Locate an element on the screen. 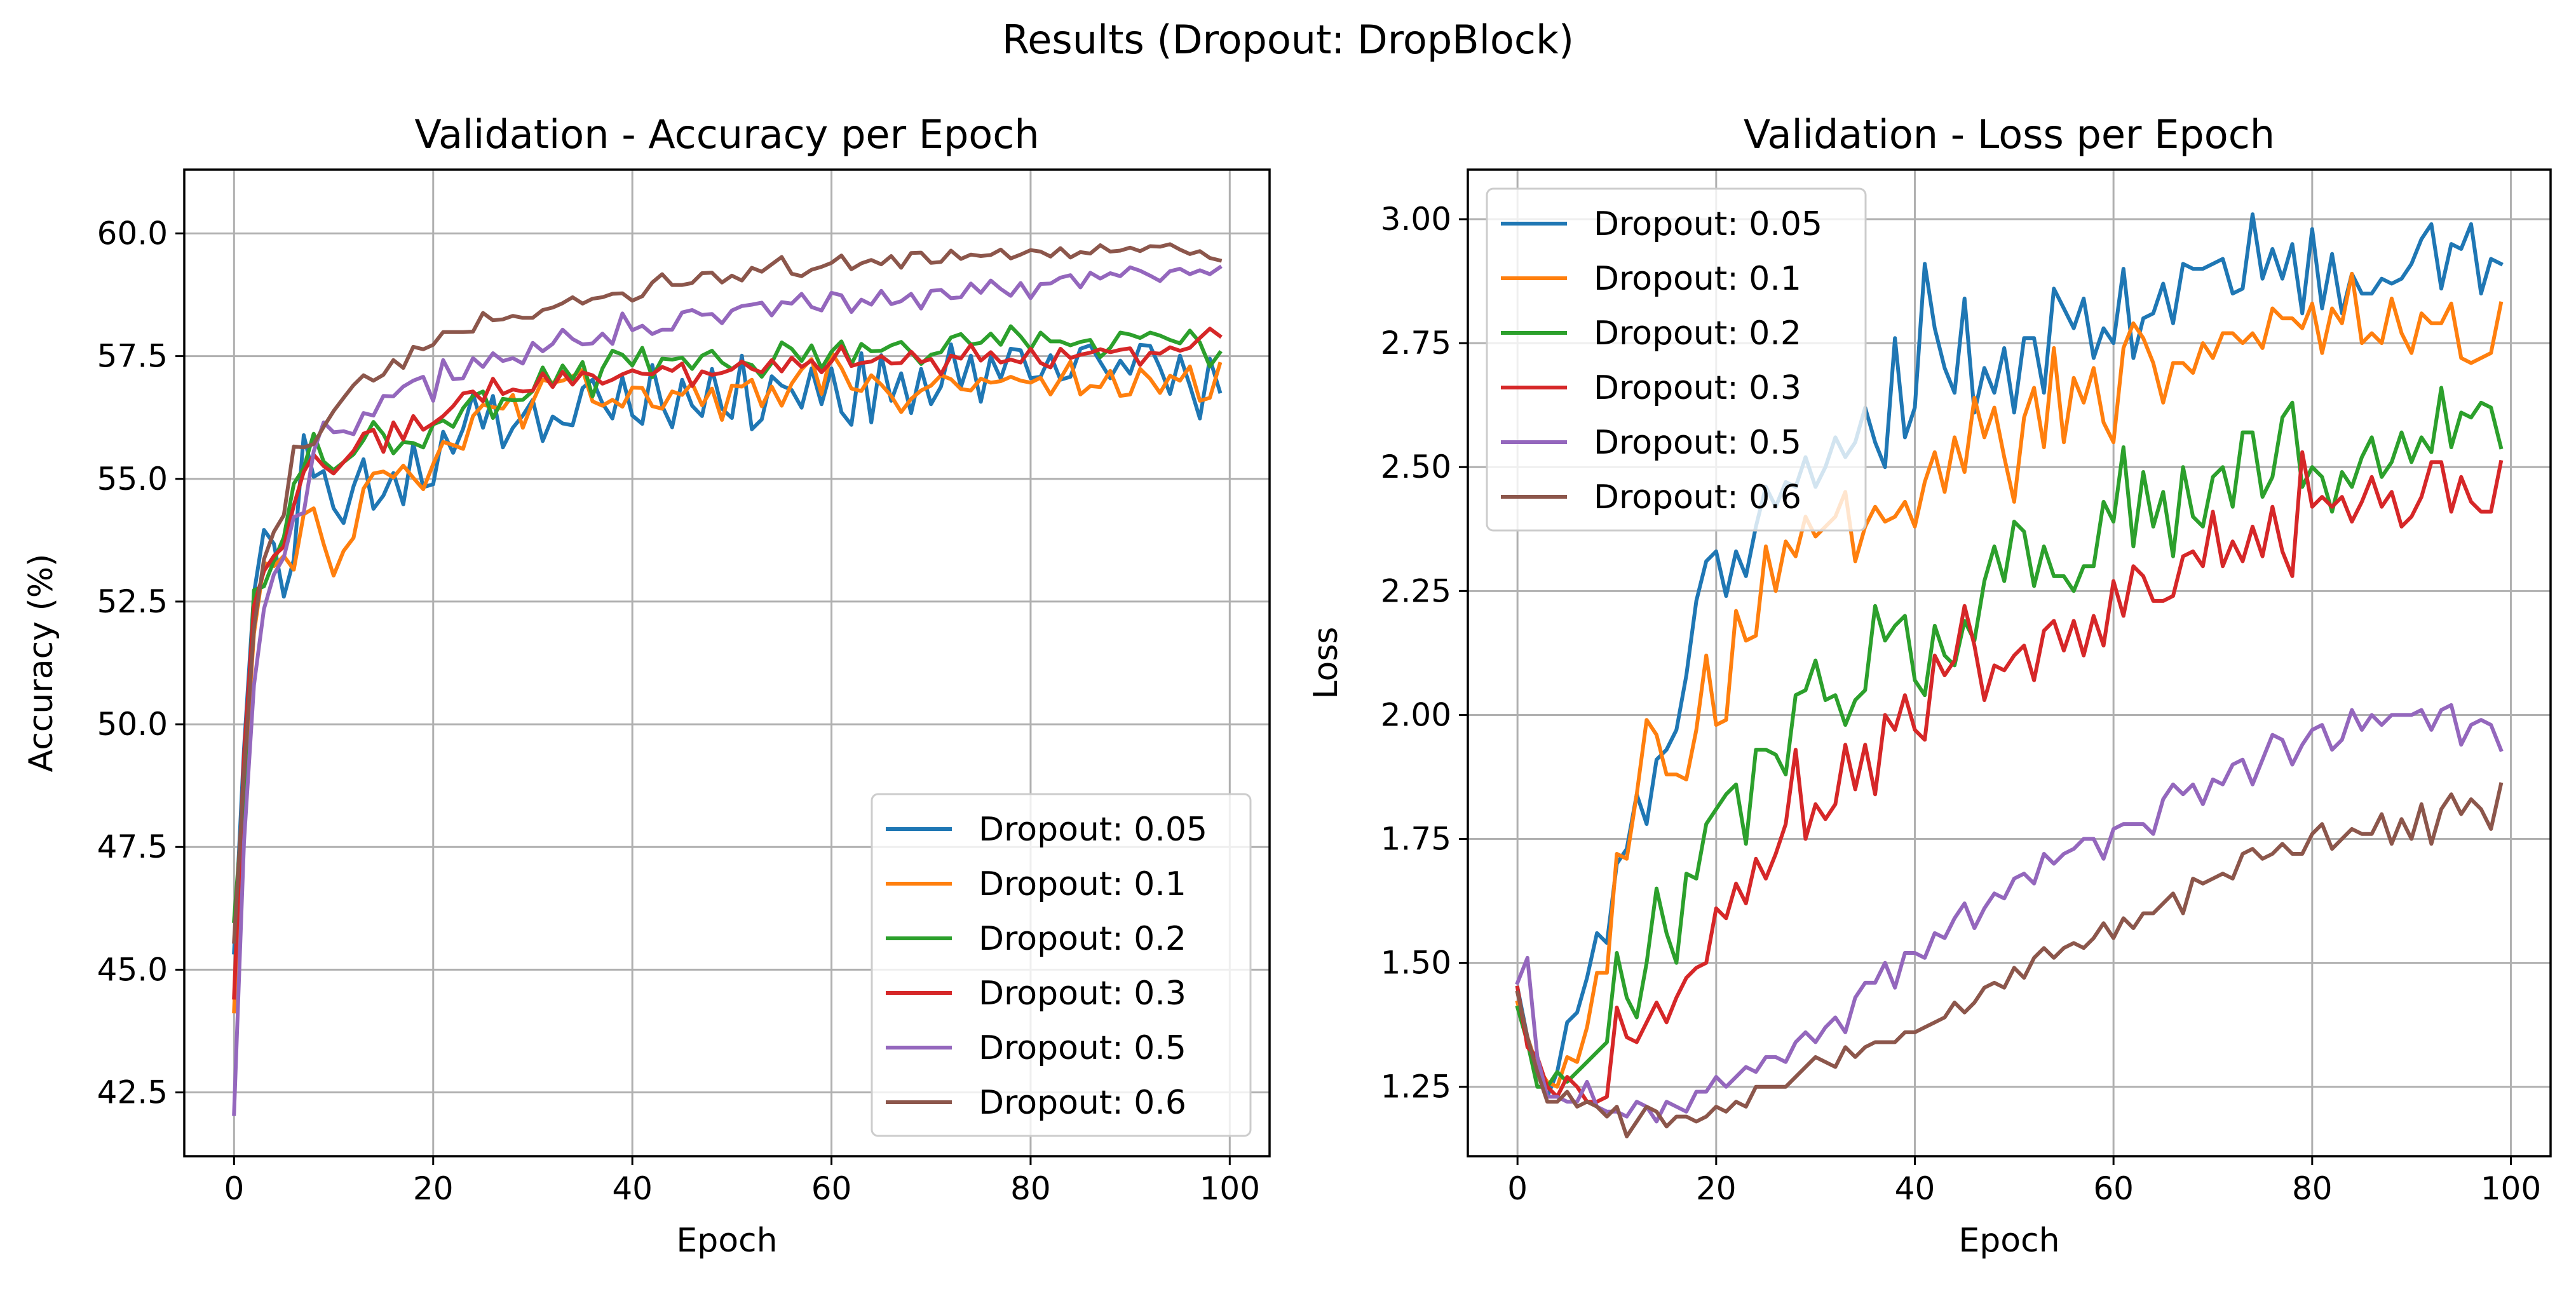 The image size is (2576, 1289). loss-ytick-label: 3.00 is located at coordinates (1416, 219).